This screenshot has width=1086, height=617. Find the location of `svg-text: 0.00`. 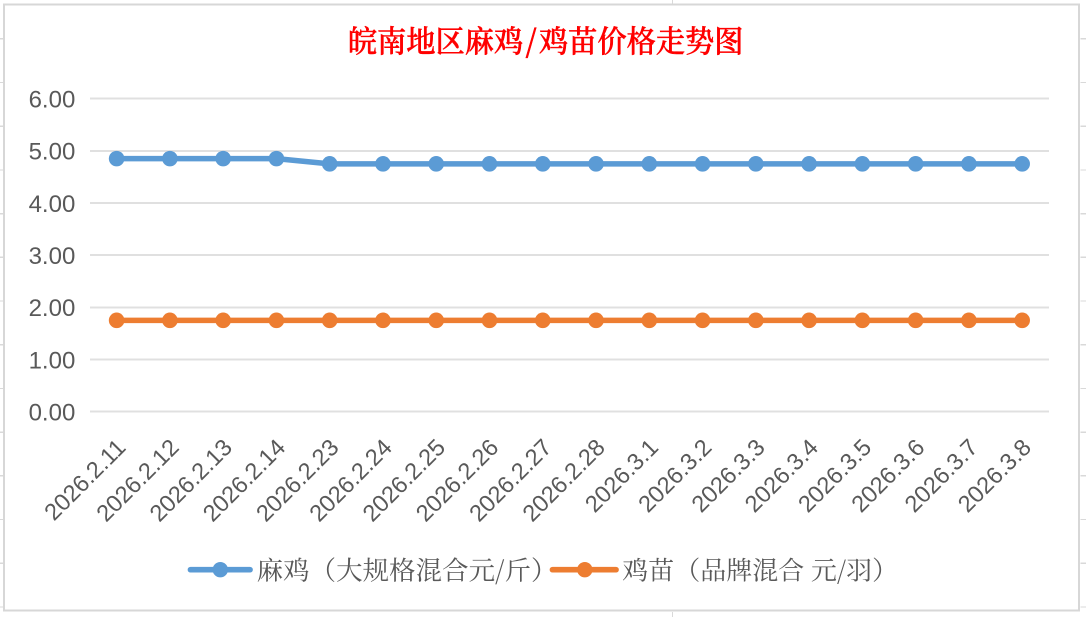

svg-text: 0.00 is located at coordinates (52, 412).